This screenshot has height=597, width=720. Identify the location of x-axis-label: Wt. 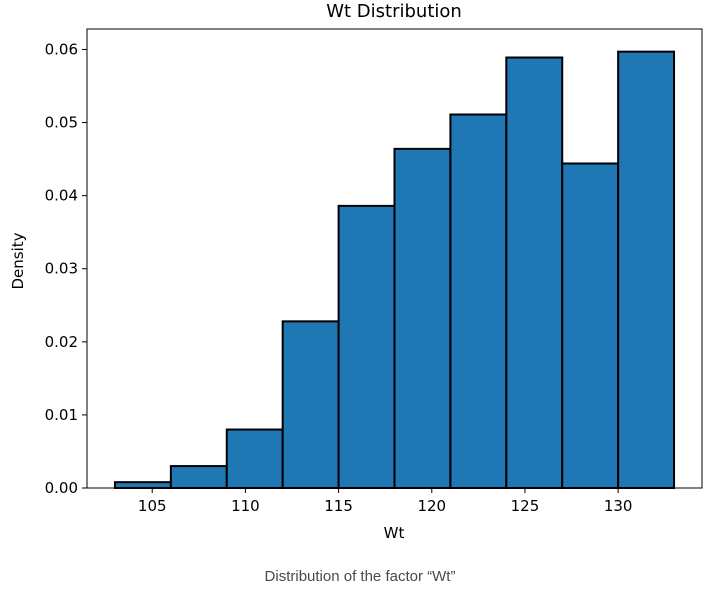
(394, 533).